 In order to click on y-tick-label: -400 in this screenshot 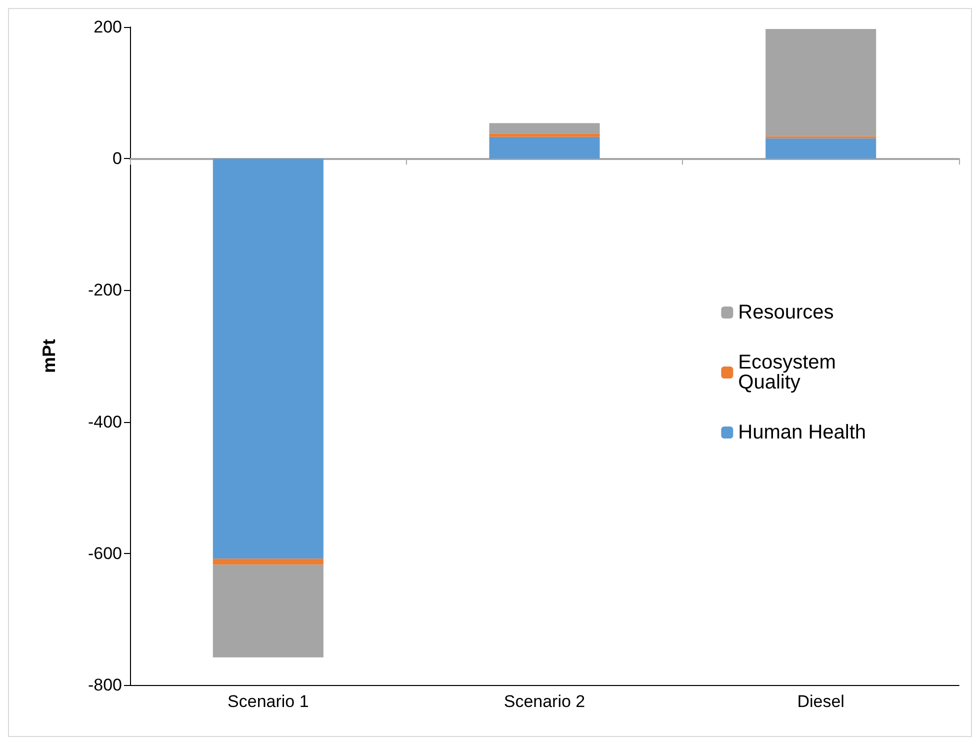, I will do `click(105, 422)`.